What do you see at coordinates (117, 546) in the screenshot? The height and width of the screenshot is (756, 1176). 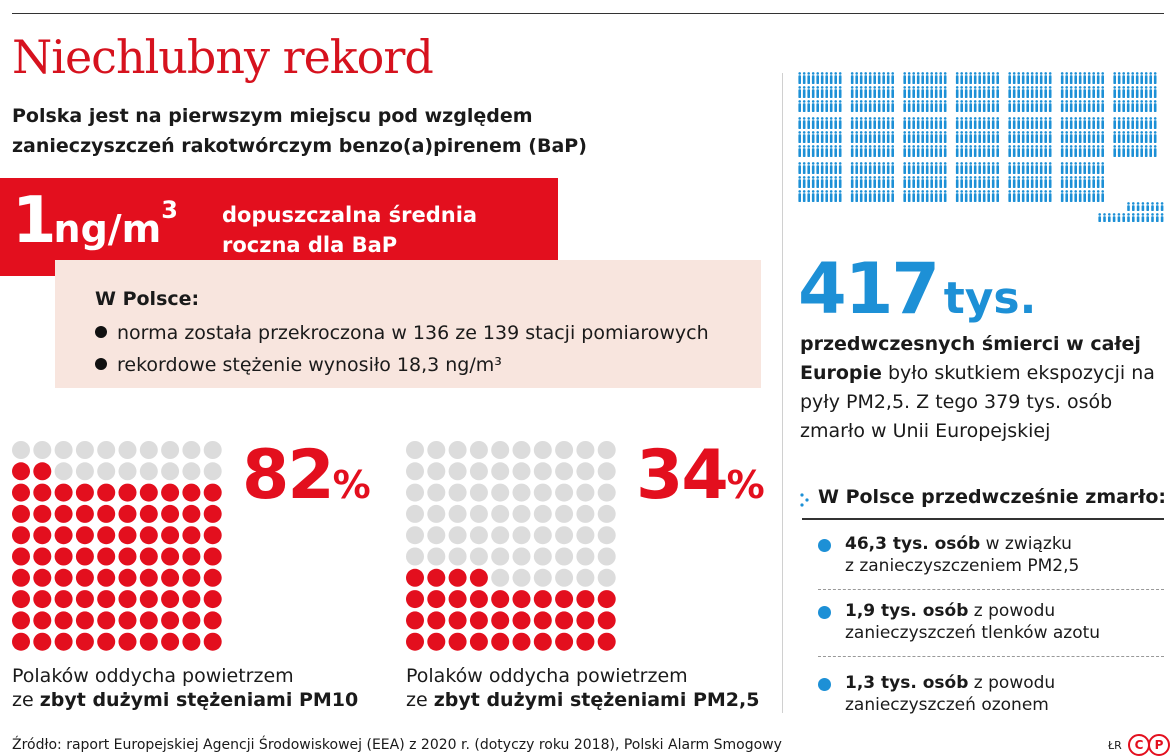 I see `pm10-dot-grid` at bounding box center [117, 546].